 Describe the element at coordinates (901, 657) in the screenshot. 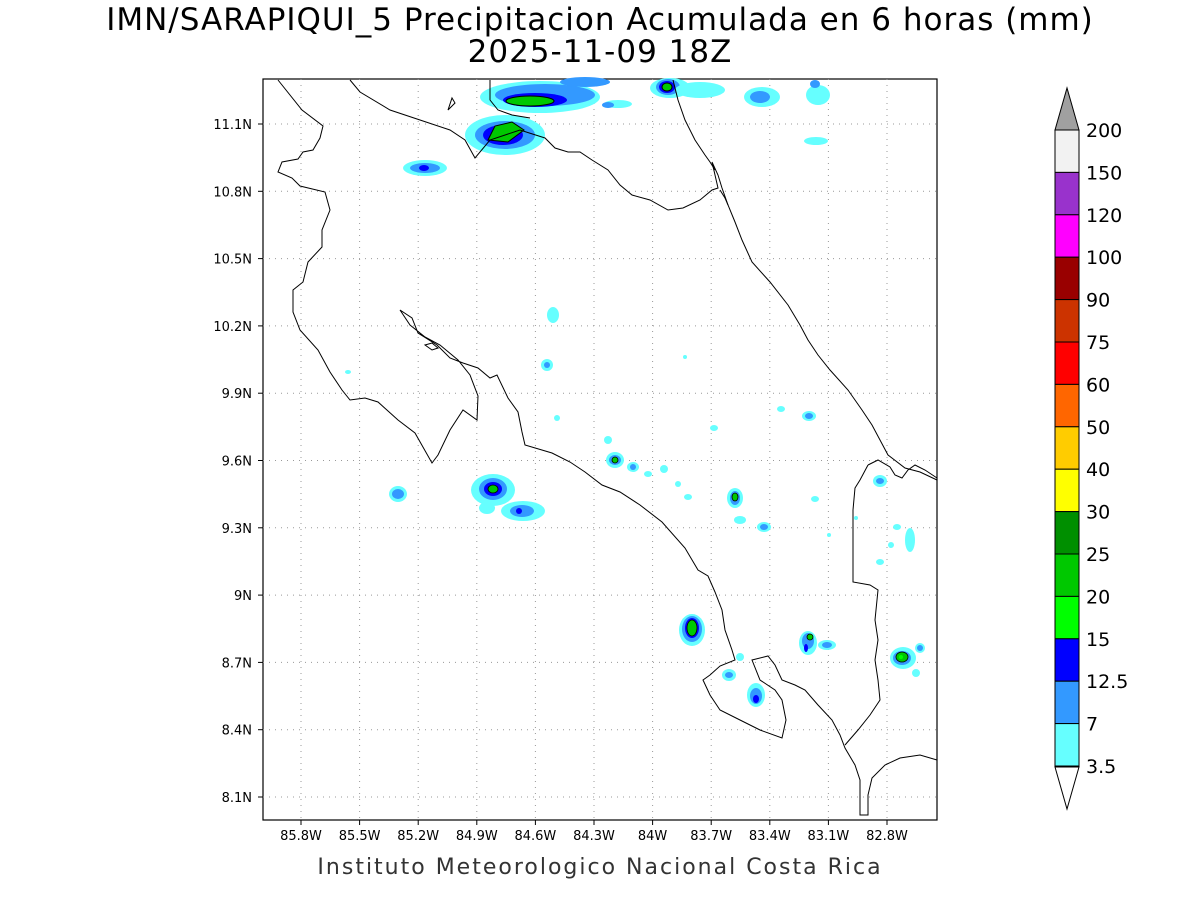

I see `precip-lightgreen` at that location.